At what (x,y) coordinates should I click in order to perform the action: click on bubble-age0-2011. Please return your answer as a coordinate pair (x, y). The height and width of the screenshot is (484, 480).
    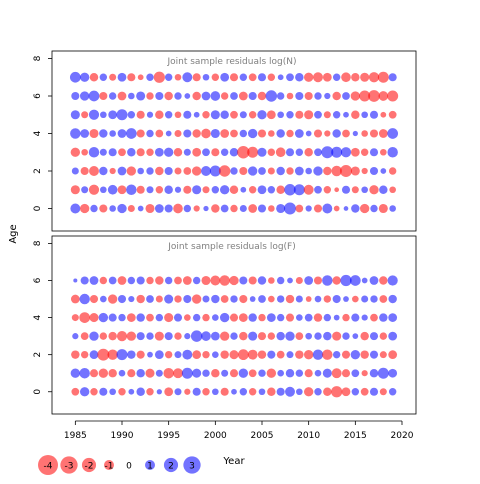
    Looking at the image, I should click on (318, 392).